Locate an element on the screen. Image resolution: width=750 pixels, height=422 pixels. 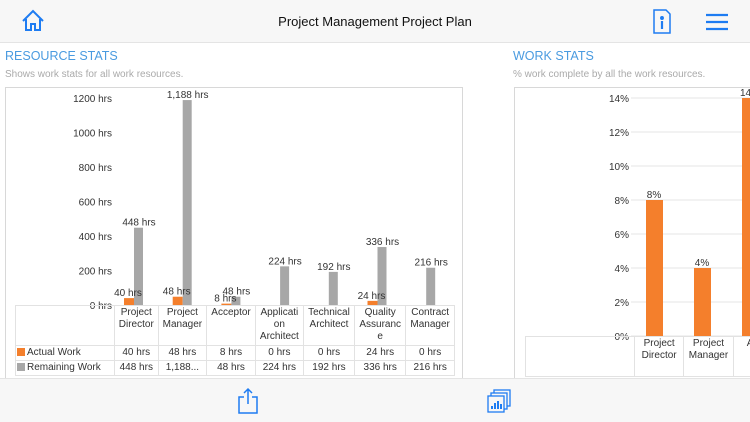
category-header: Applicati on Architect is located at coordinates (279, 325).